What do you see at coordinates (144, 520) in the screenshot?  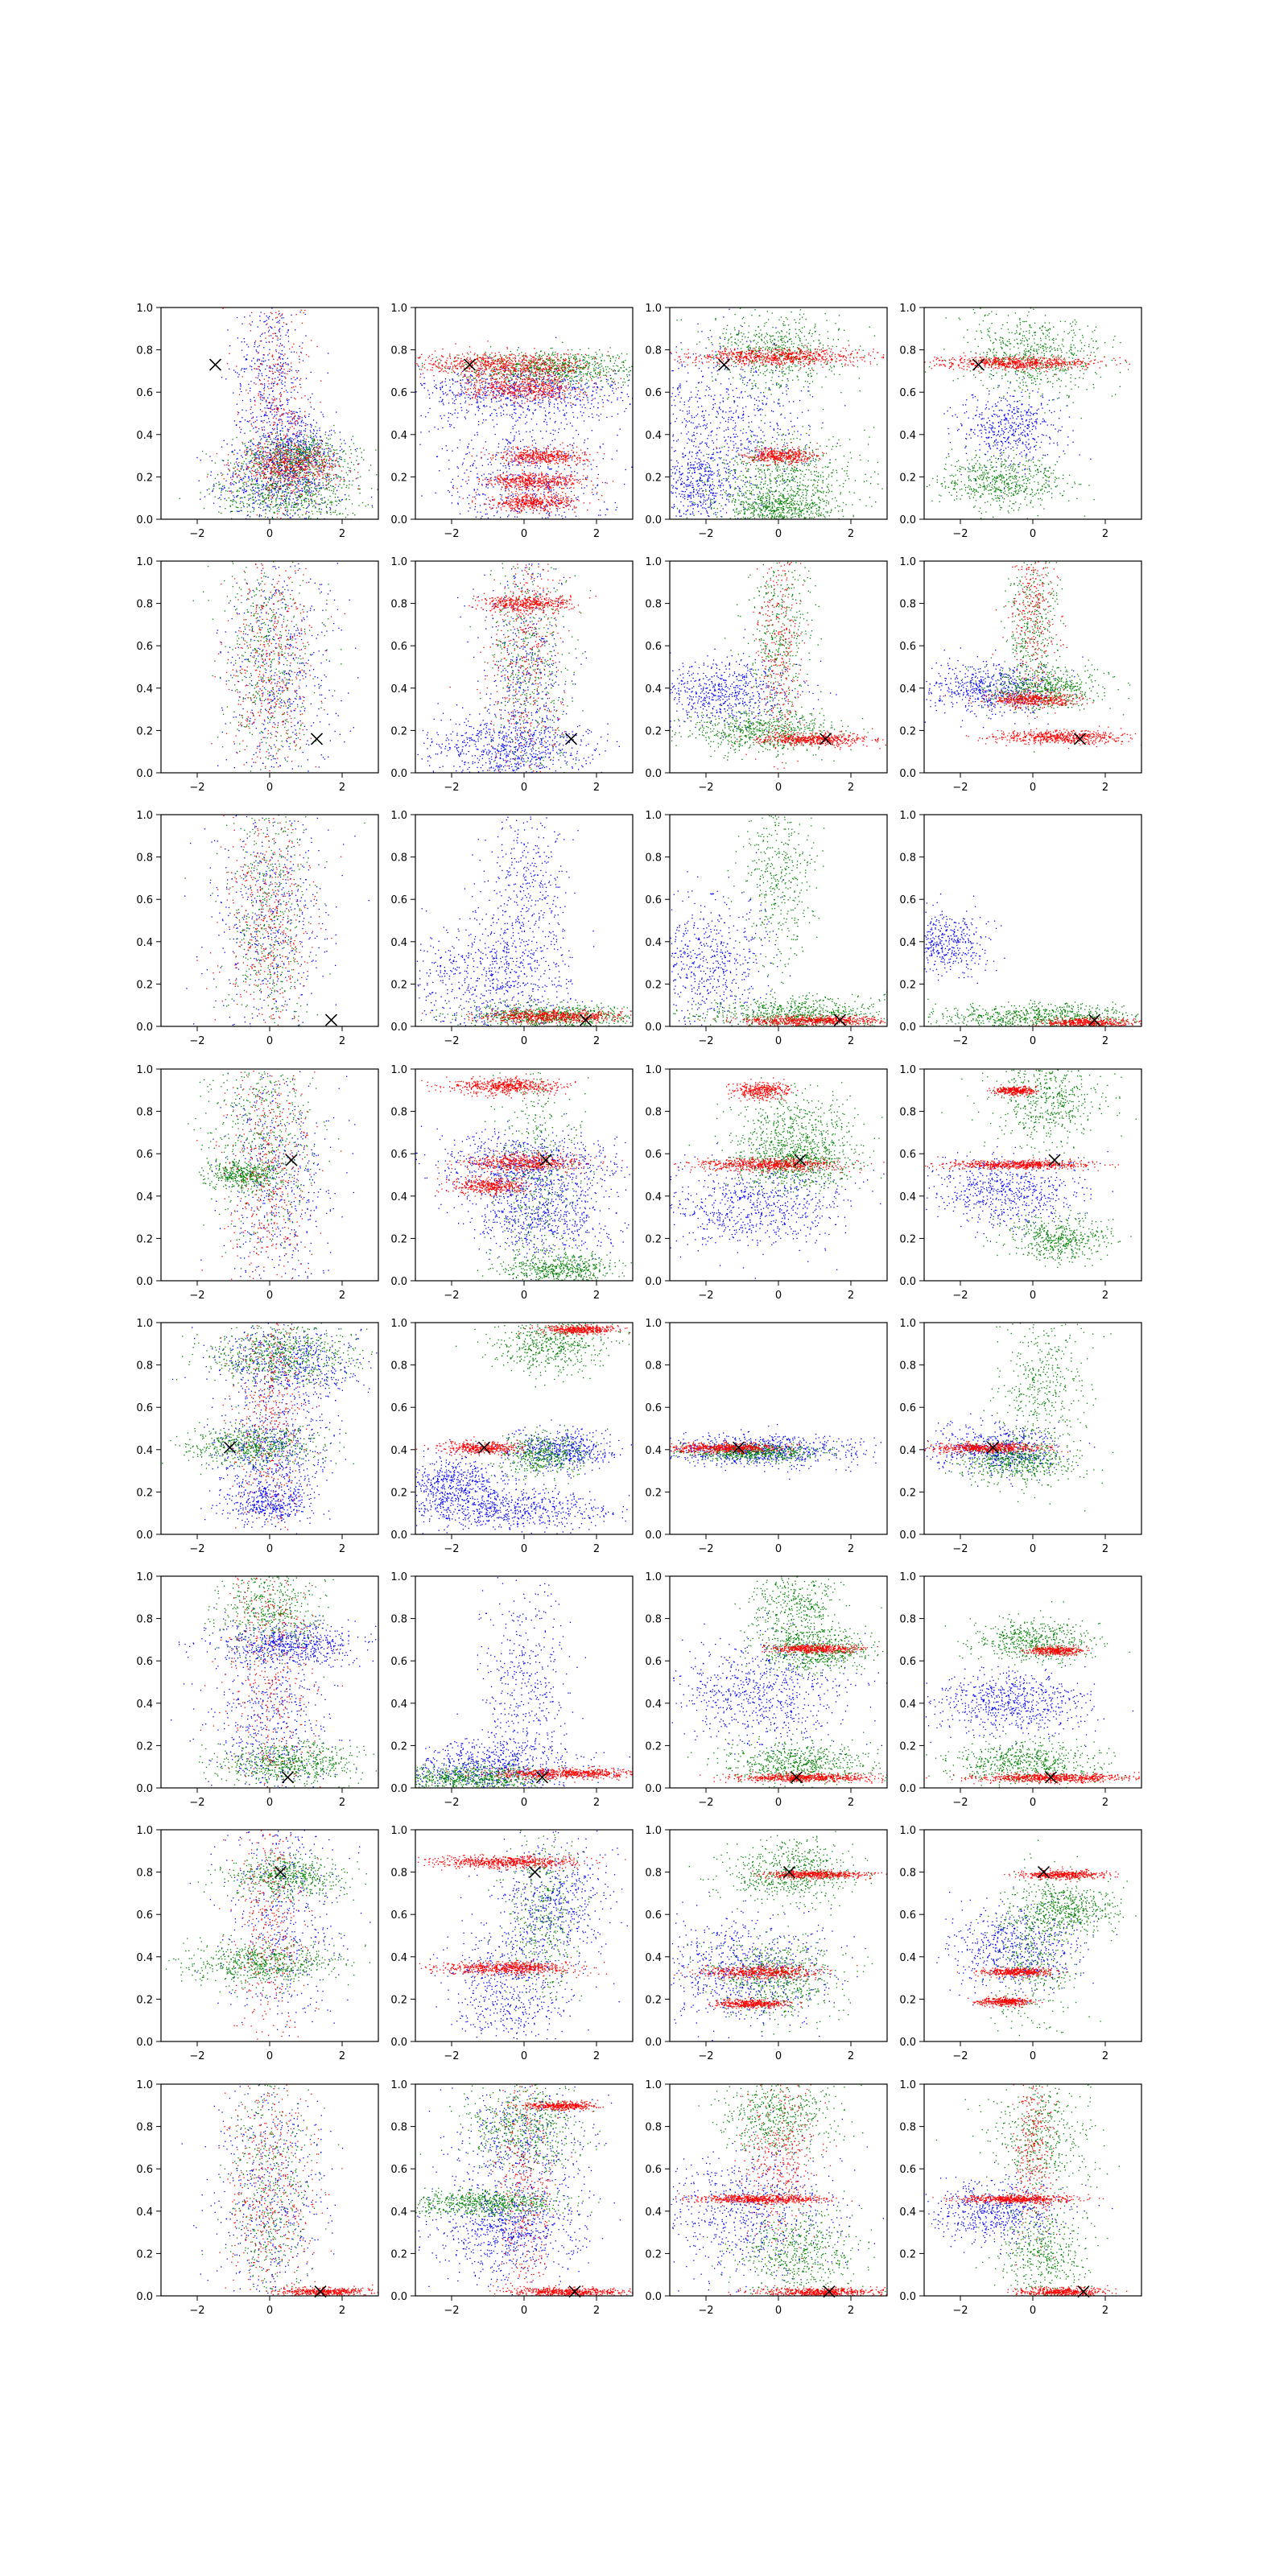 I see `y-tick-label: 0.0` at bounding box center [144, 520].